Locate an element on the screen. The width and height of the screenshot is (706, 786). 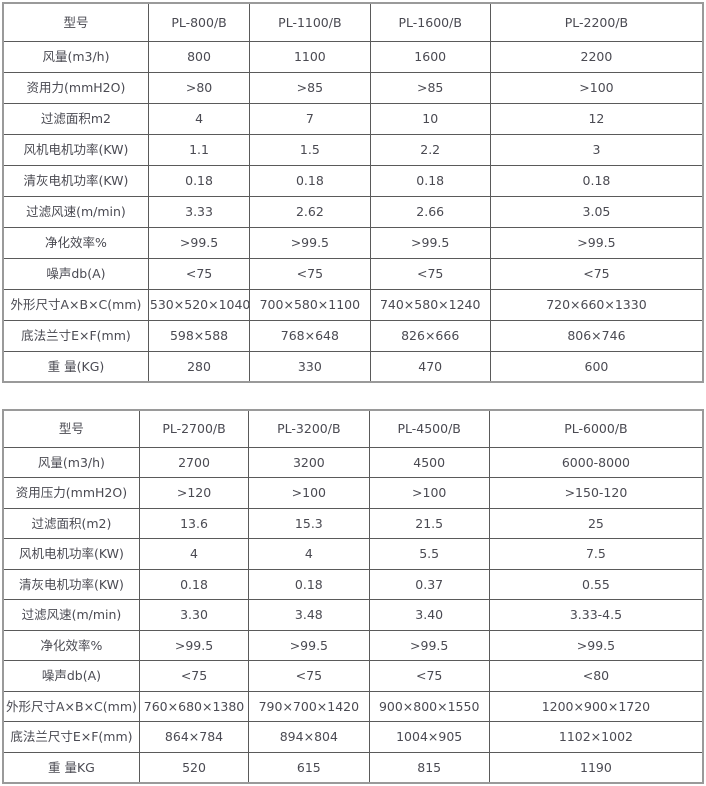
table-row: 重 量KG 520 615 815 1190 is located at coordinates (353, 767).